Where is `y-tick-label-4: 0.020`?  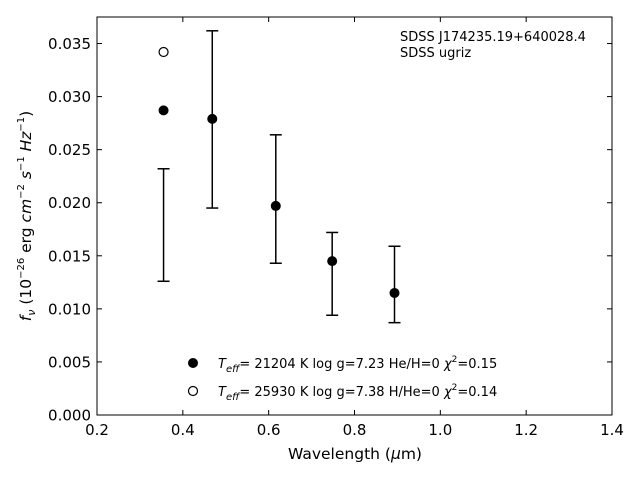
y-tick-label-4: 0.020 is located at coordinates (69, 203).